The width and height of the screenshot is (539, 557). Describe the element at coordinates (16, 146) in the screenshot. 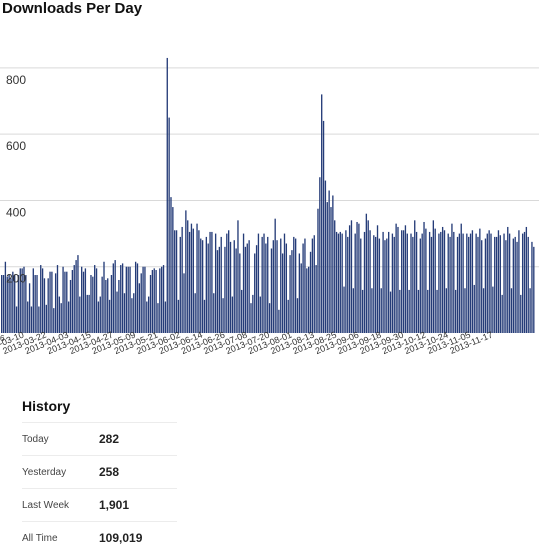

I see `y-tick-label: 600` at that location.